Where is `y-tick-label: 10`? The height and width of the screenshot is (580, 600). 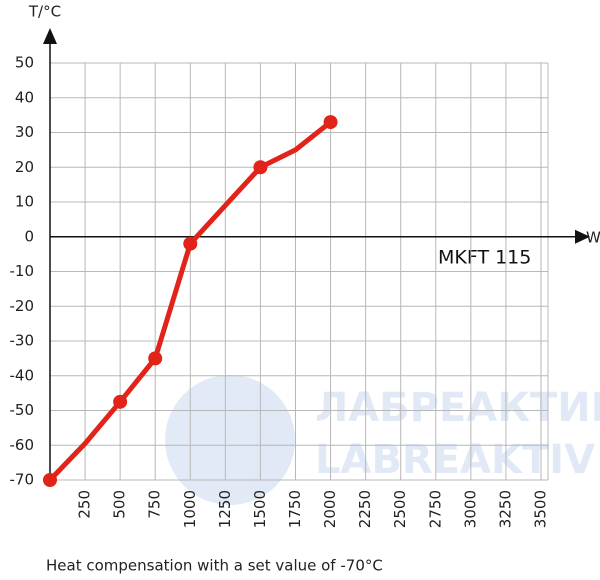
y-tick-label: 10 is located at coordinates (24, 202).